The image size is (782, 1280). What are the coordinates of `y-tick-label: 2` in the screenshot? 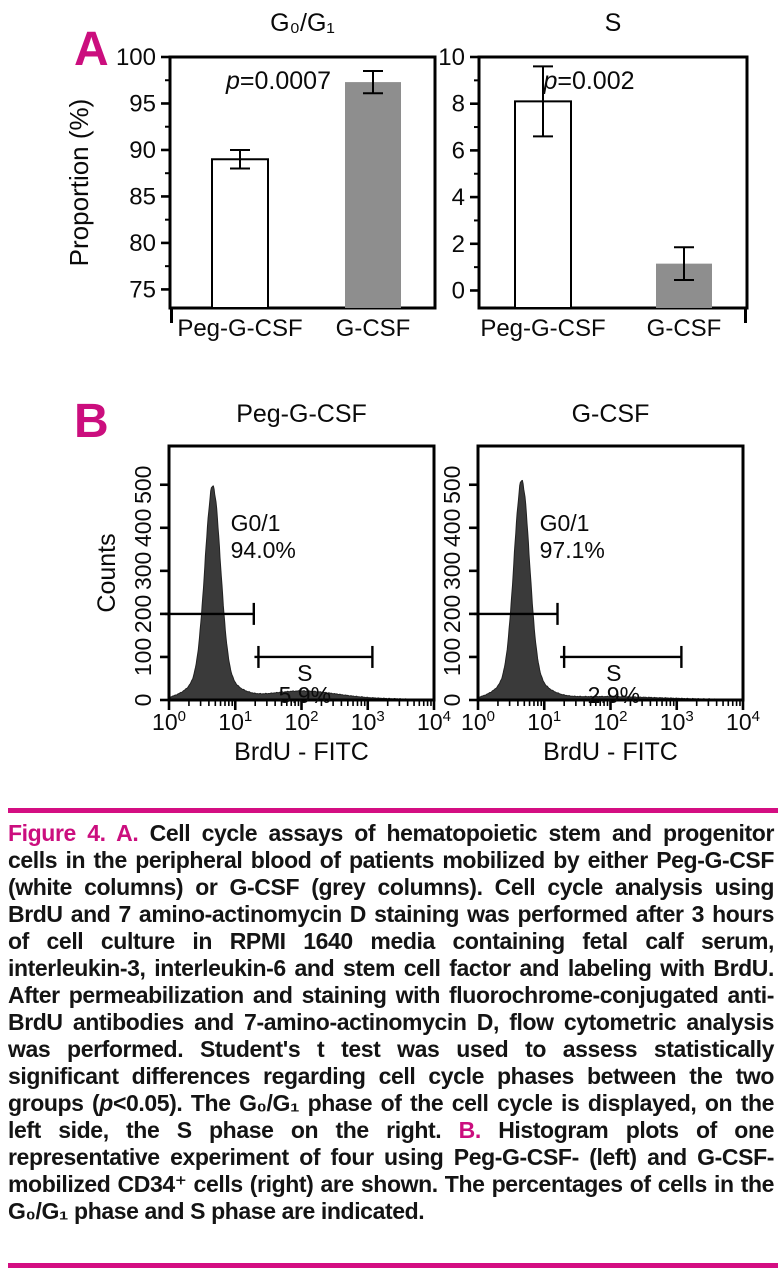 It's located at (458, 244).